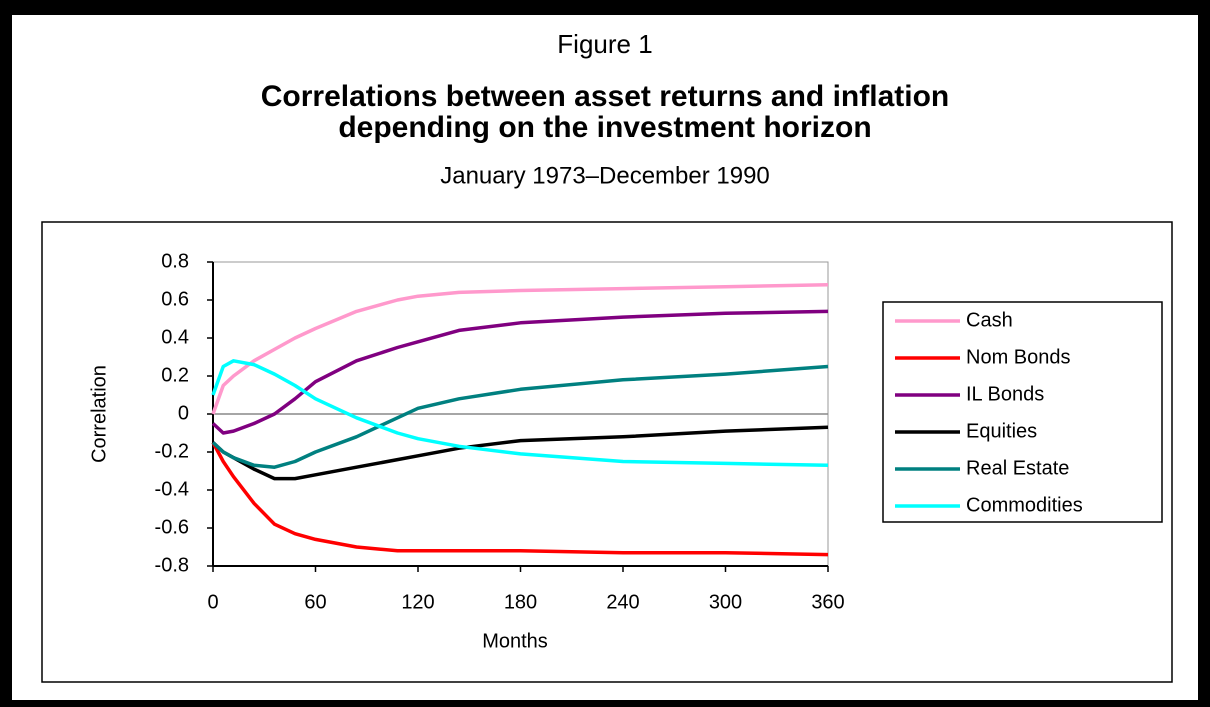 The image size is (1210, 707). I want to click on y-tick-label: 0.2, so click(175, 375).